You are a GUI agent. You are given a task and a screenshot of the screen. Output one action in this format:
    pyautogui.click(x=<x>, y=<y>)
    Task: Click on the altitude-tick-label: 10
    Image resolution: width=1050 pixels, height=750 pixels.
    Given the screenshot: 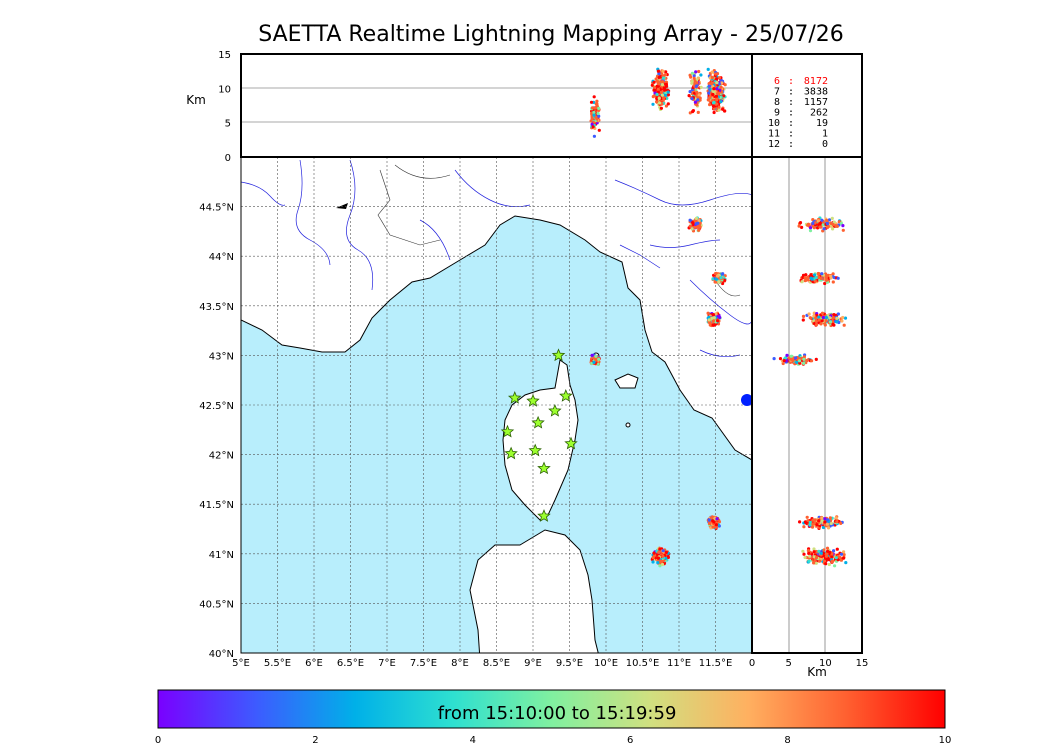 What is the action you would take?
    pyautogui.click(x=224, y=89)
    